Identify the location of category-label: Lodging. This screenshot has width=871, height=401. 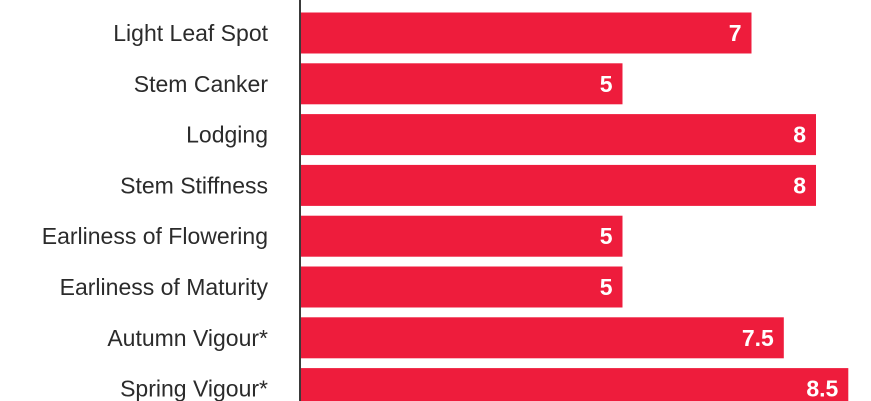
(227, 135).